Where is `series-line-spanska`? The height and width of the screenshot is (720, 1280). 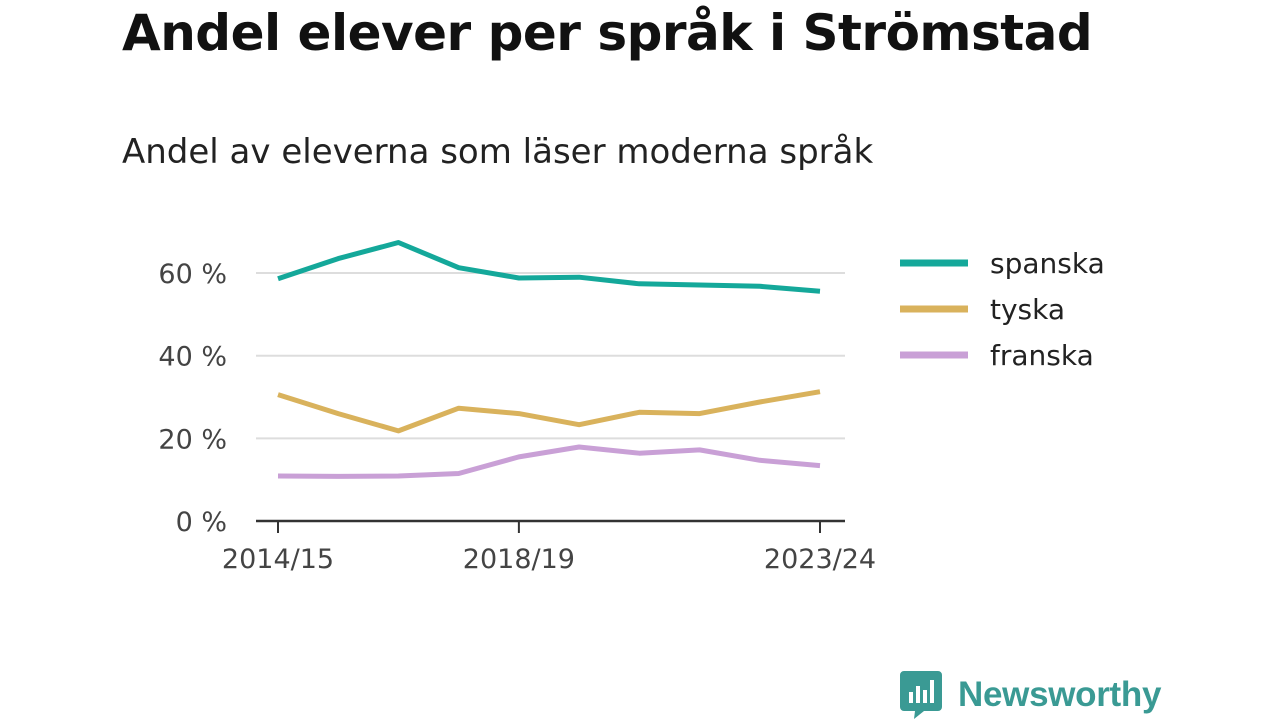
series-line-spanska is located at coordinates (549, 267).